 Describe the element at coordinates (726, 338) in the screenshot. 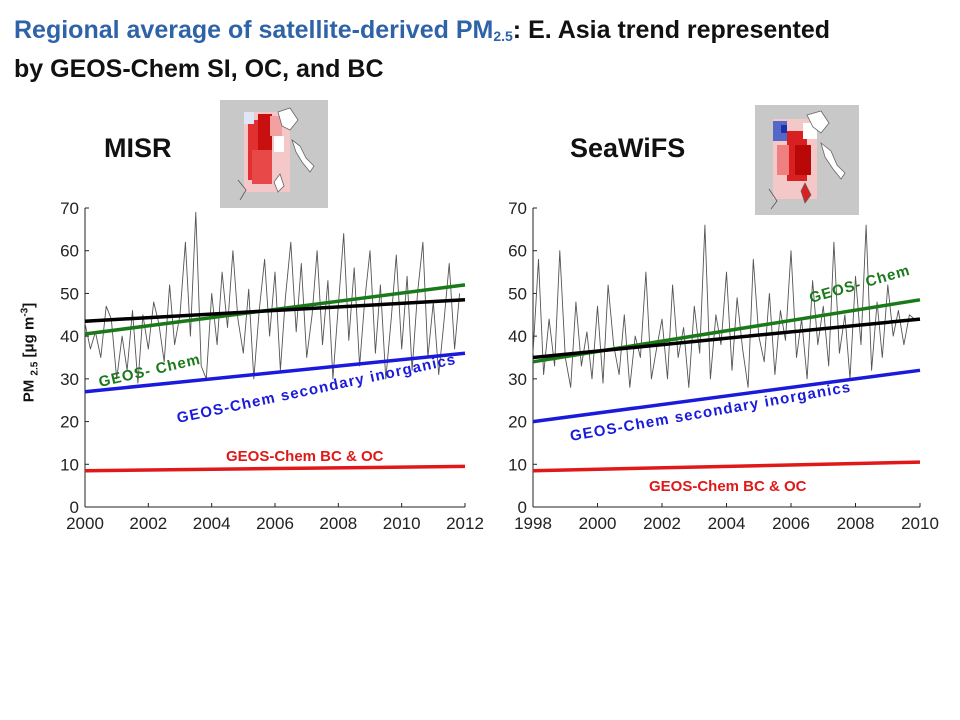

I see `seawifs-series-observed-trend` at that location.